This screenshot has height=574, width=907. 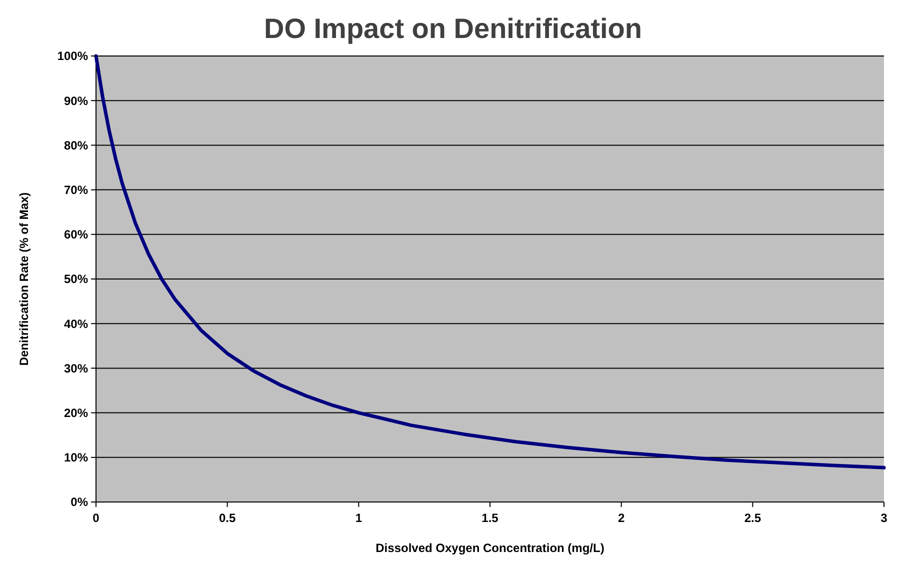 What do you see at coordinates (76, 457) in the screenshot?
I see `y-tick-label: 10%` at bounding box center [76, 457].